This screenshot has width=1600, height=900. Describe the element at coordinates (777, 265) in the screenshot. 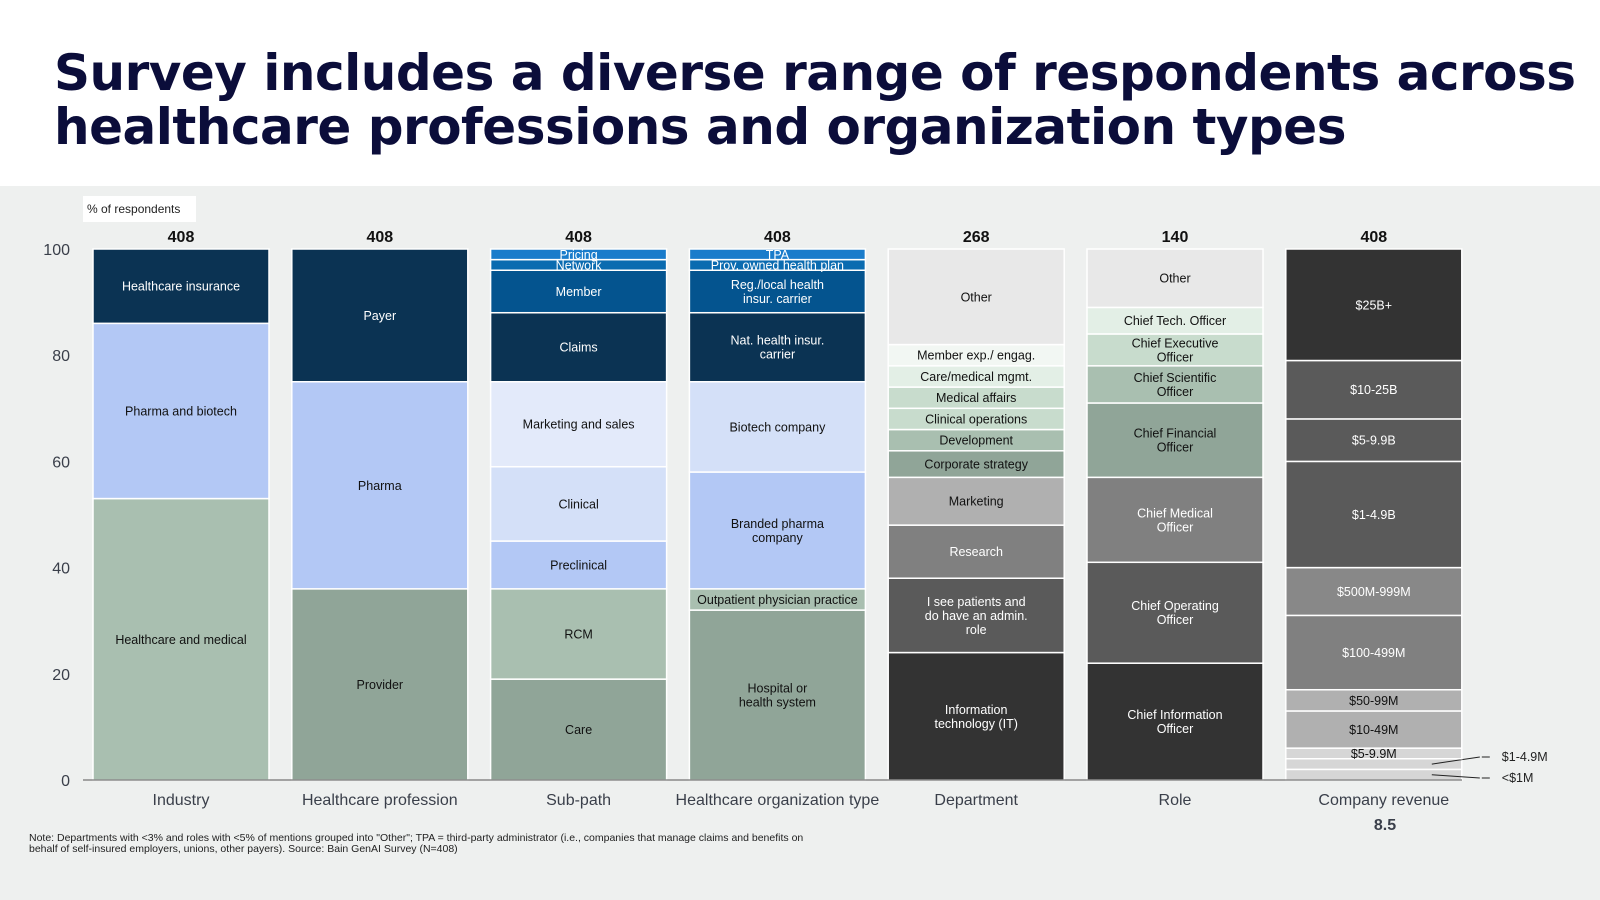

I see `segment-label: Prov. owned health plan` at that location.